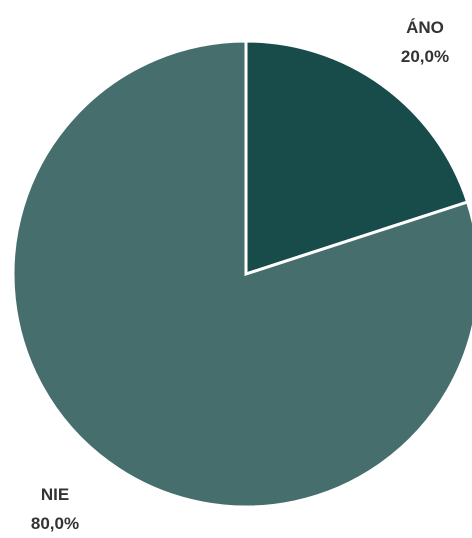 This screenshot has height=538, width=472. I want to click on slice-label-ano-name: ÁNO, so click(425, 27).